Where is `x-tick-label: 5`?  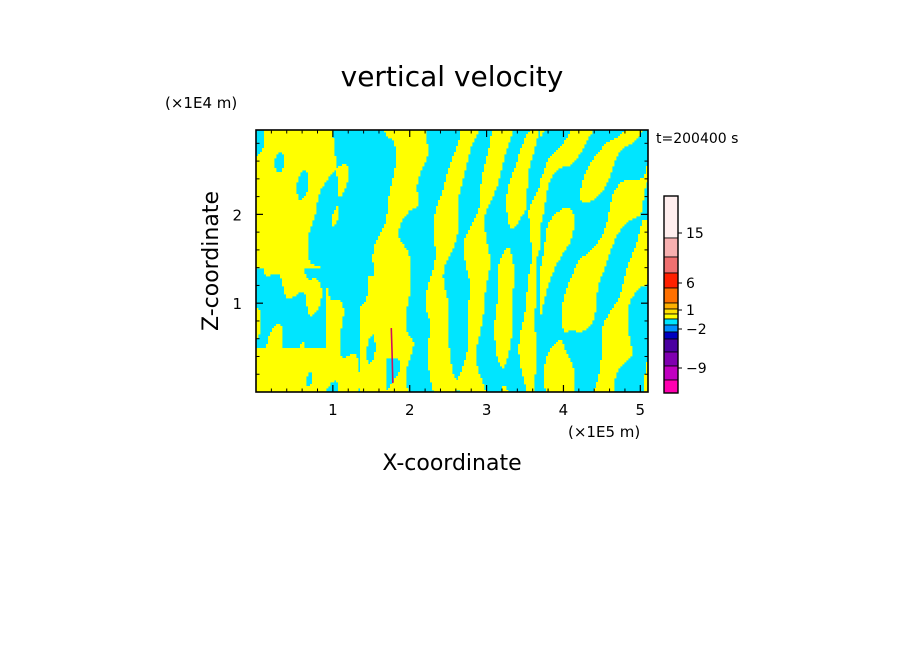
x-tick-label: 5 is located at coordinates (641, 410).